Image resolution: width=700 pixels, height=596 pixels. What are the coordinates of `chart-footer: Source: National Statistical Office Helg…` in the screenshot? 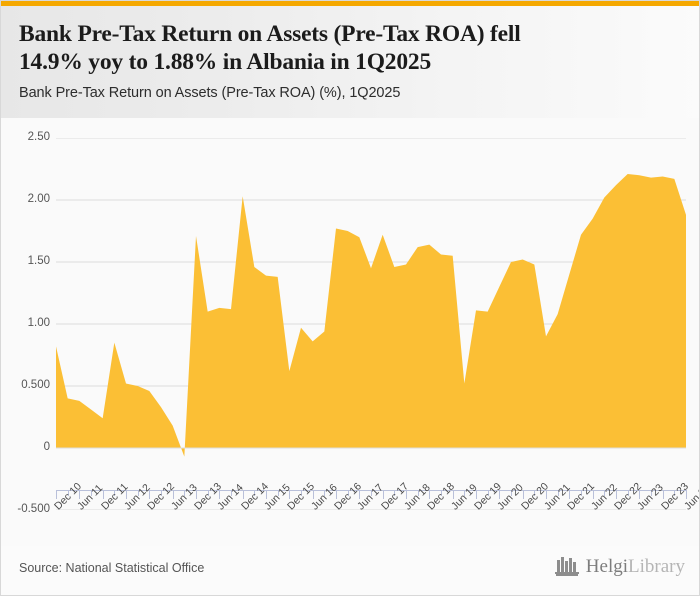 It's located at (350, 570).